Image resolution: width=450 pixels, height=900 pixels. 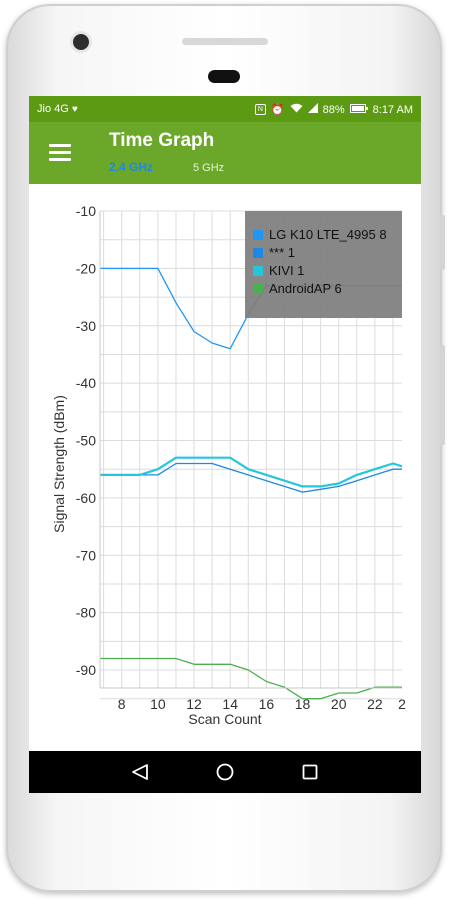 What do you see at coordinates (224, 76) in the screenshot?
I see `earpiece` at bounding box center [224, 76].